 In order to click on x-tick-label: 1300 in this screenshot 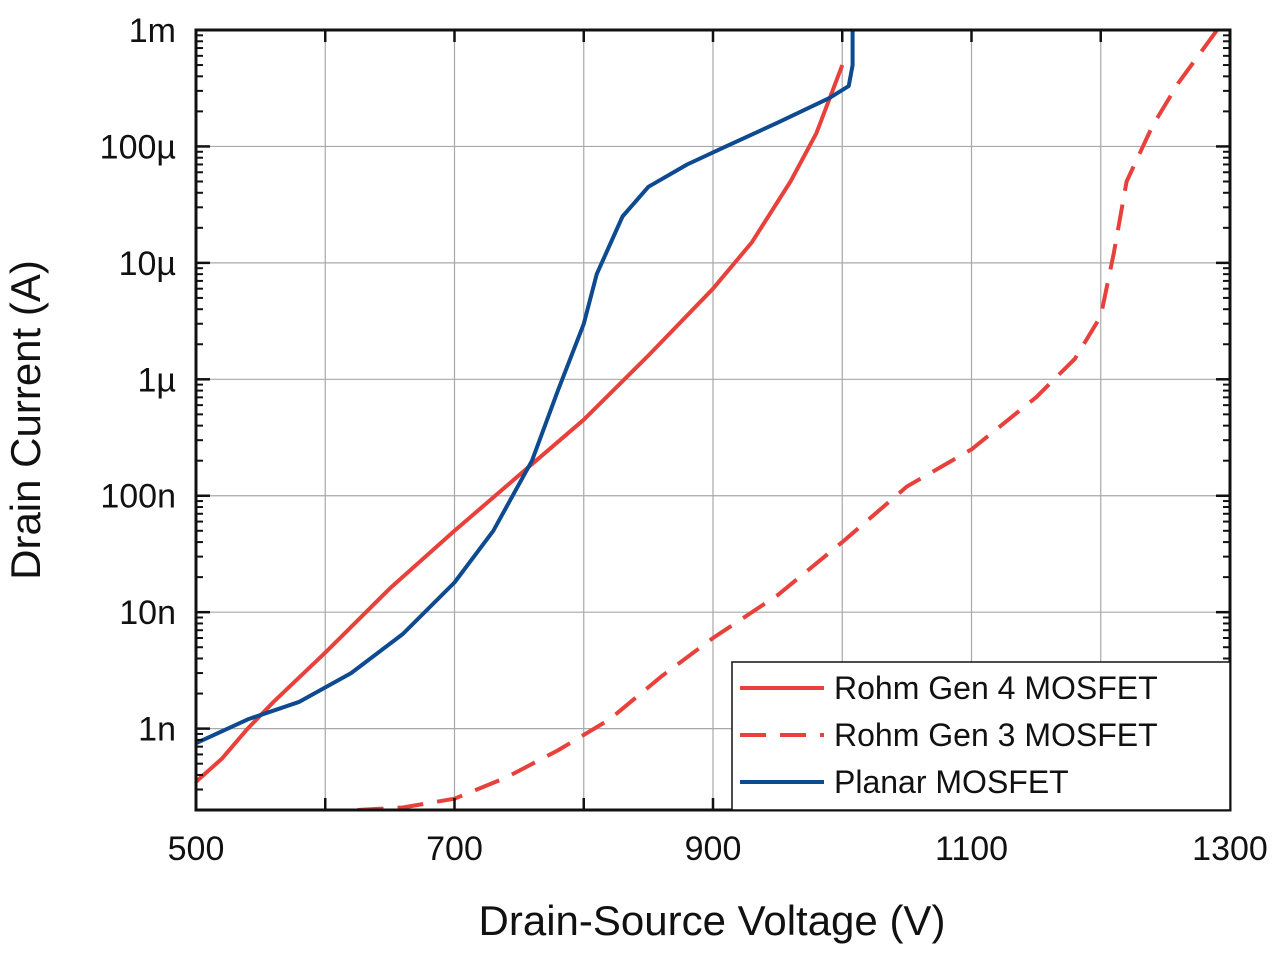, I will do `click(1230, 849)`.